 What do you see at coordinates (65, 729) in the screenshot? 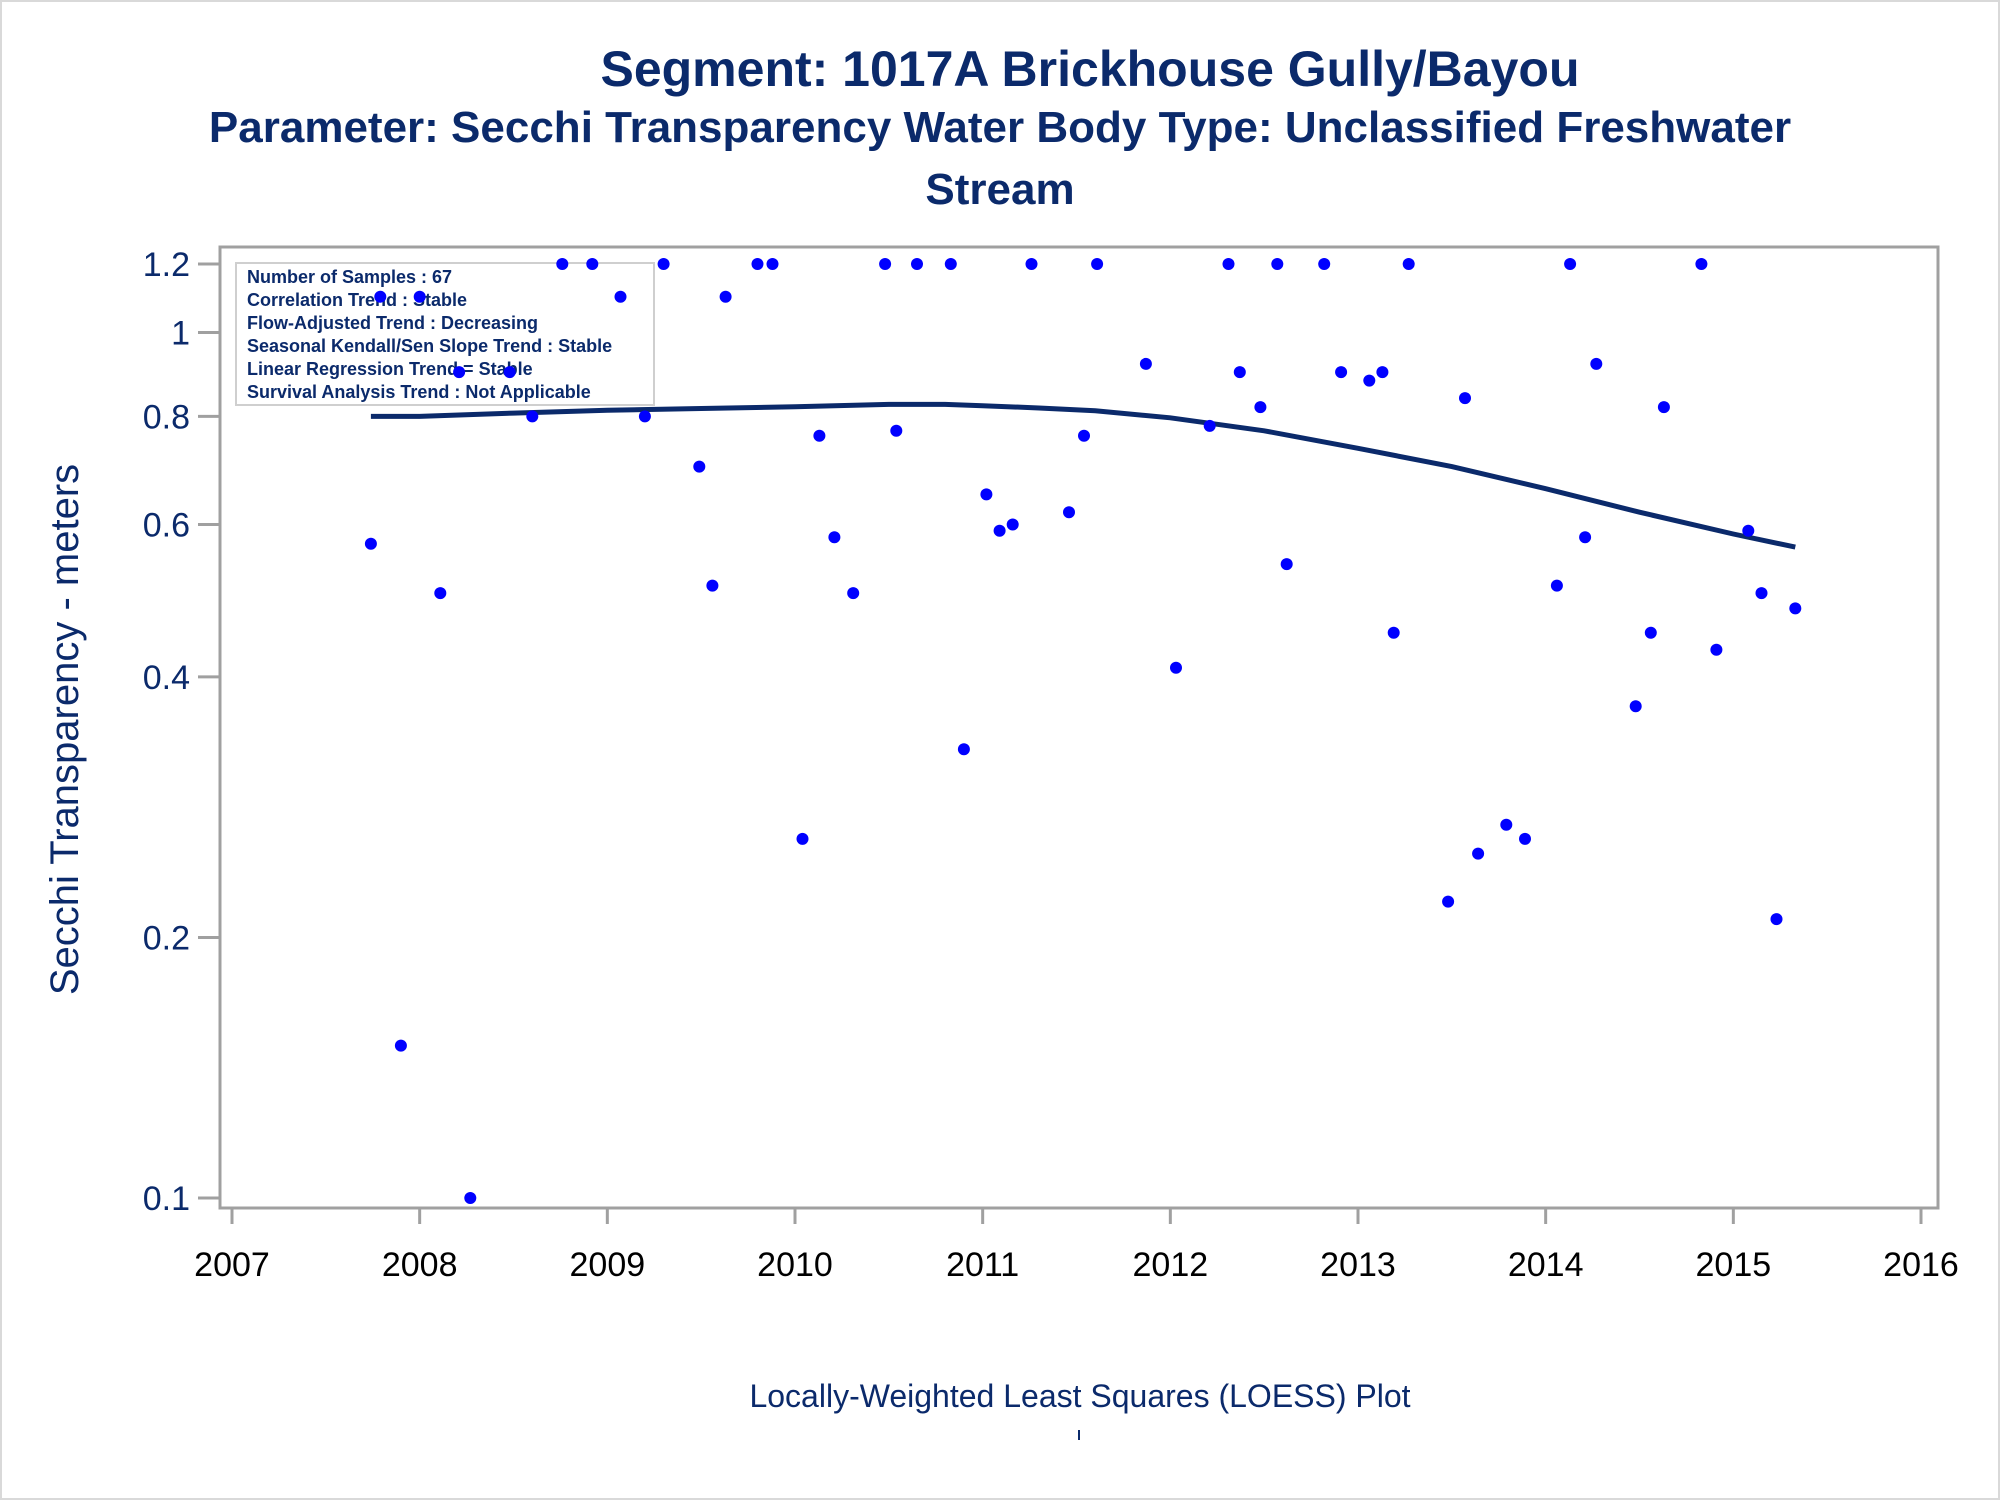
I see `y-axis-title: Secchi Transparency - meters` at bounding box center [65, 729].